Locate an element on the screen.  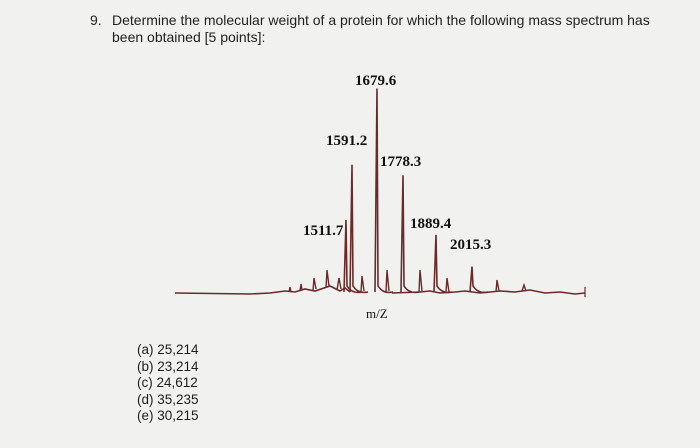
option-b: (b) 23,214 is located at coordinates (168, 366).